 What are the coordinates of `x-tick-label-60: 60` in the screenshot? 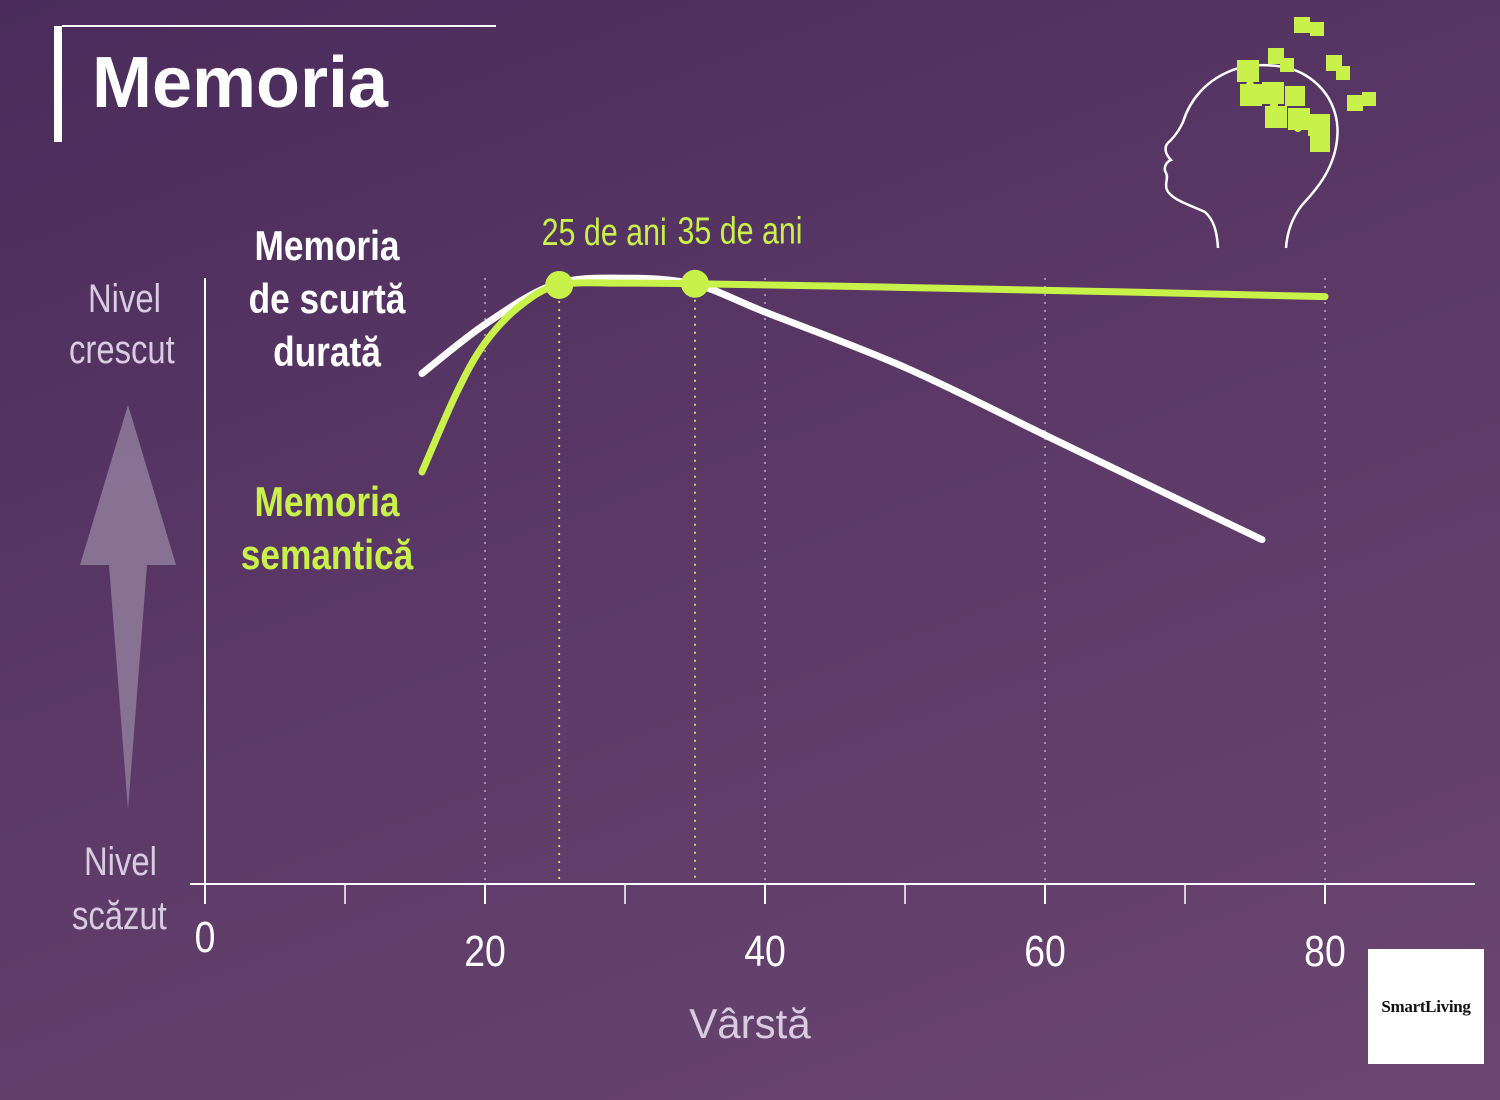 It's located at (1045, 951).